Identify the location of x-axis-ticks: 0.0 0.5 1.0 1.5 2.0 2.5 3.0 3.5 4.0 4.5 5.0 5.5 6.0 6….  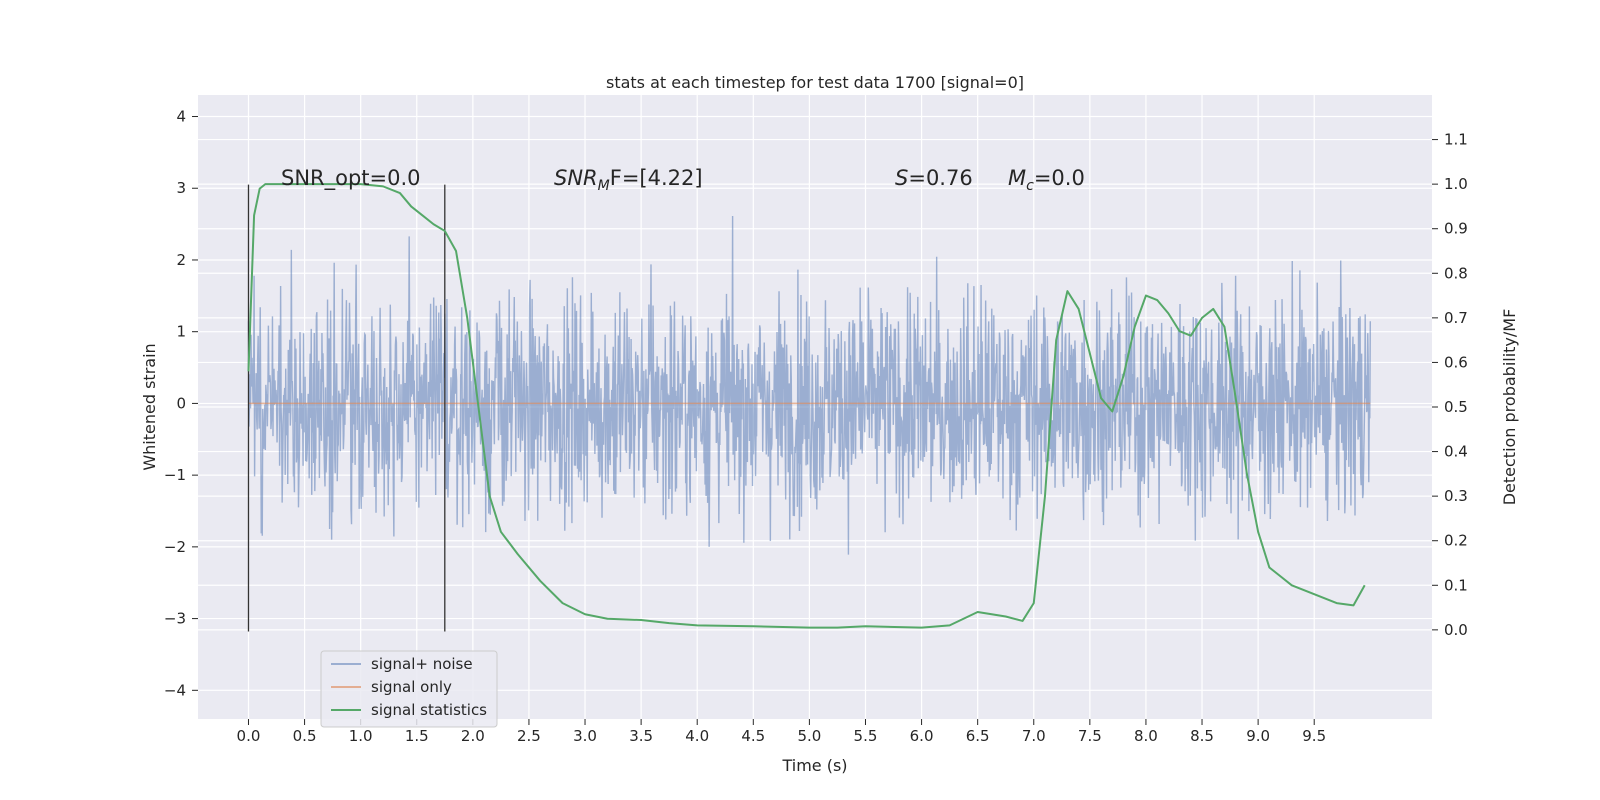
(781, 732).